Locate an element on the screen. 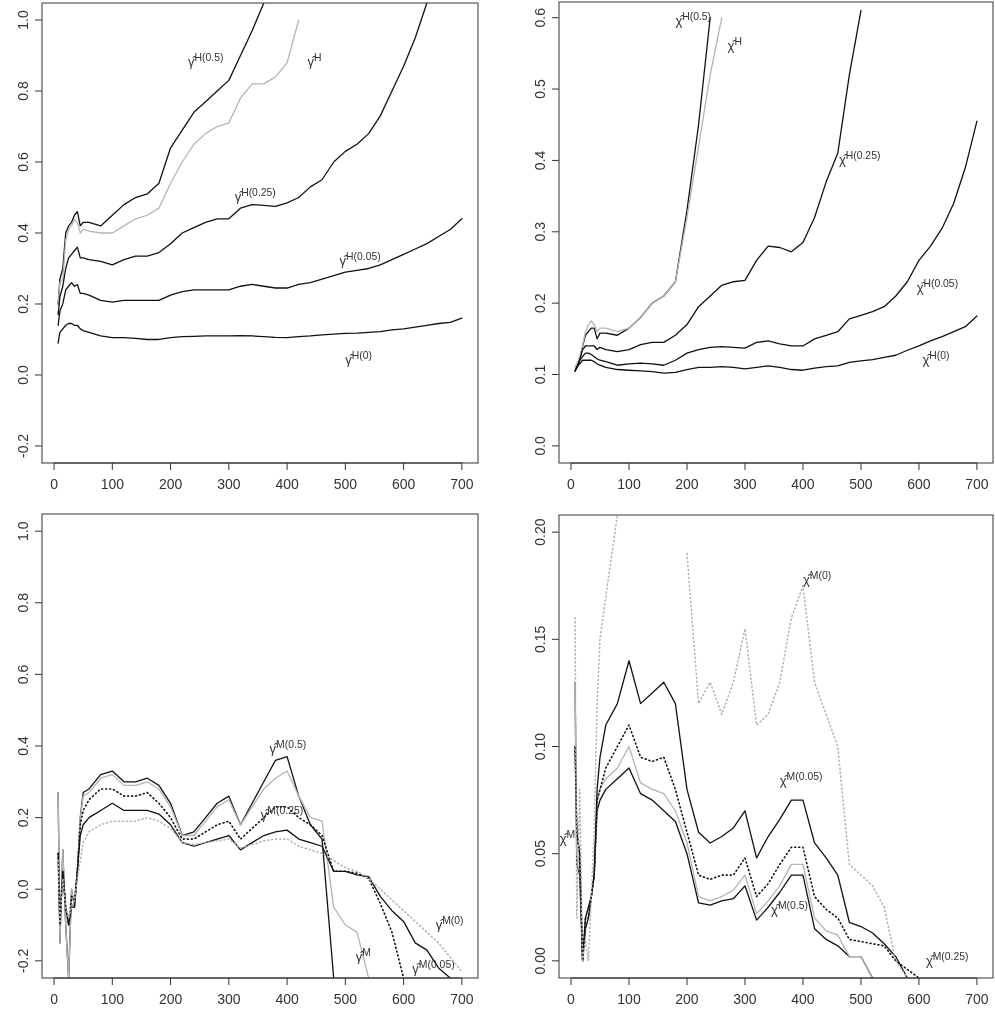  y-tick-label: 0.1 is located at coordinates (540, 374).